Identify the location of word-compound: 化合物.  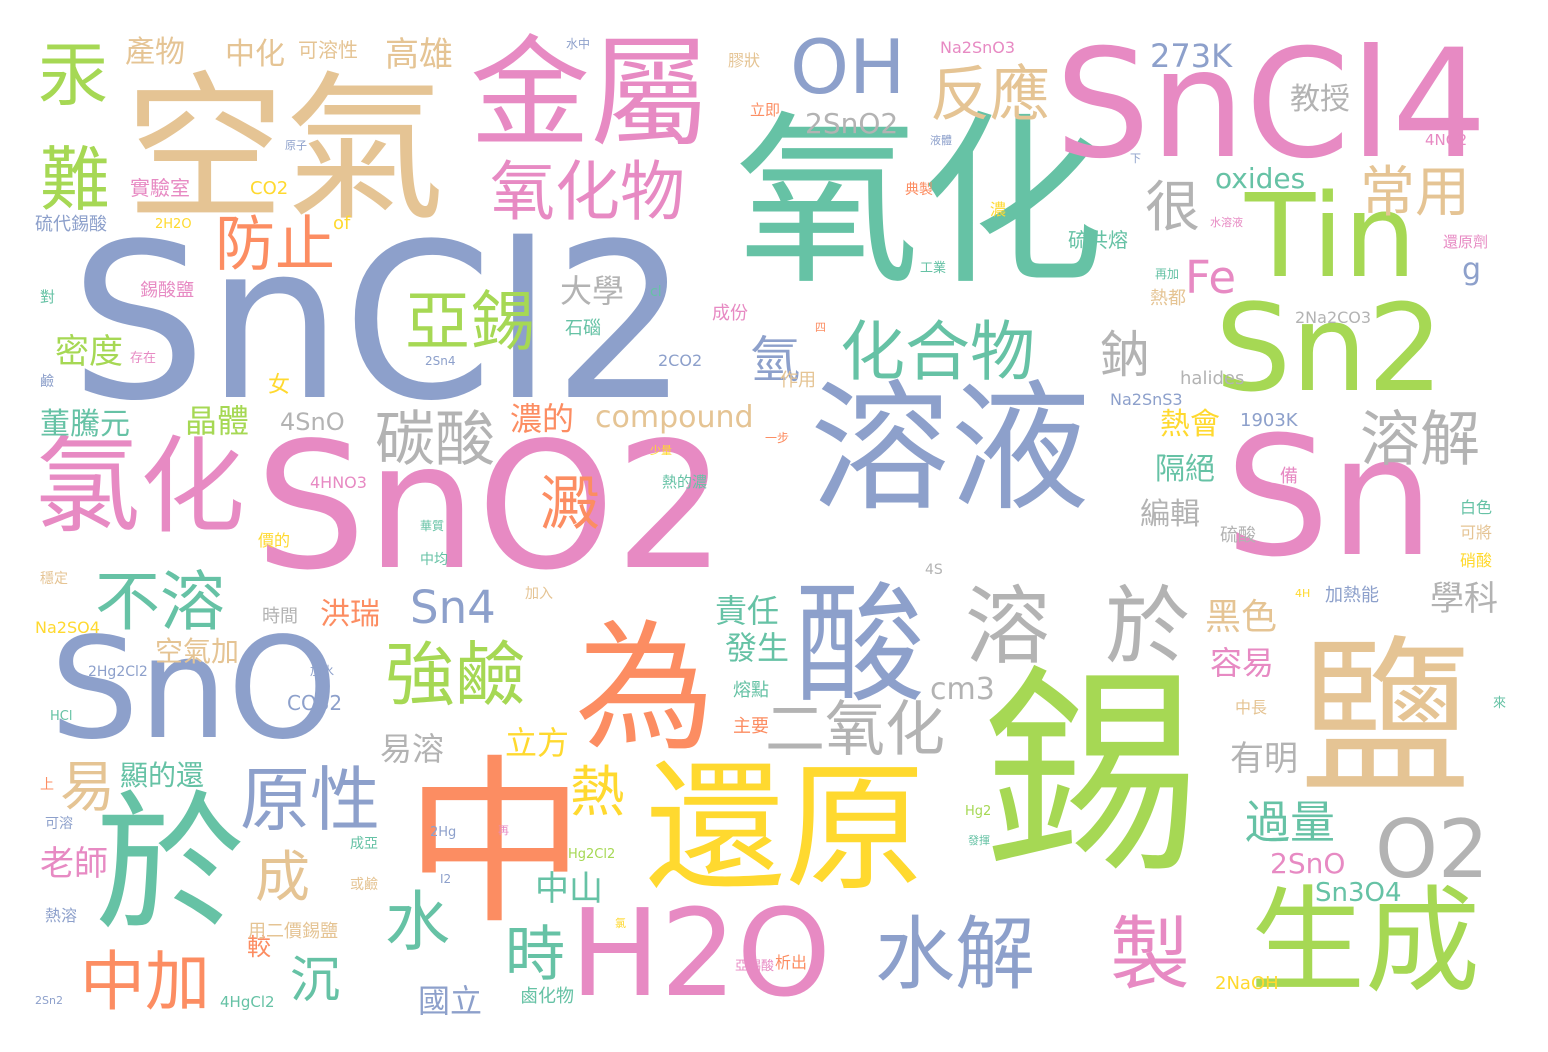
(938, 352).